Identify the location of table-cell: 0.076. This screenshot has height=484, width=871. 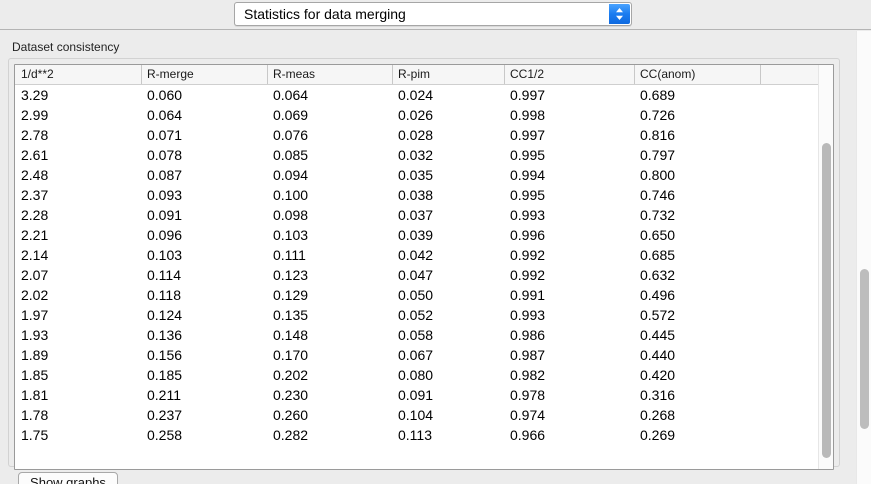
(291, 135).